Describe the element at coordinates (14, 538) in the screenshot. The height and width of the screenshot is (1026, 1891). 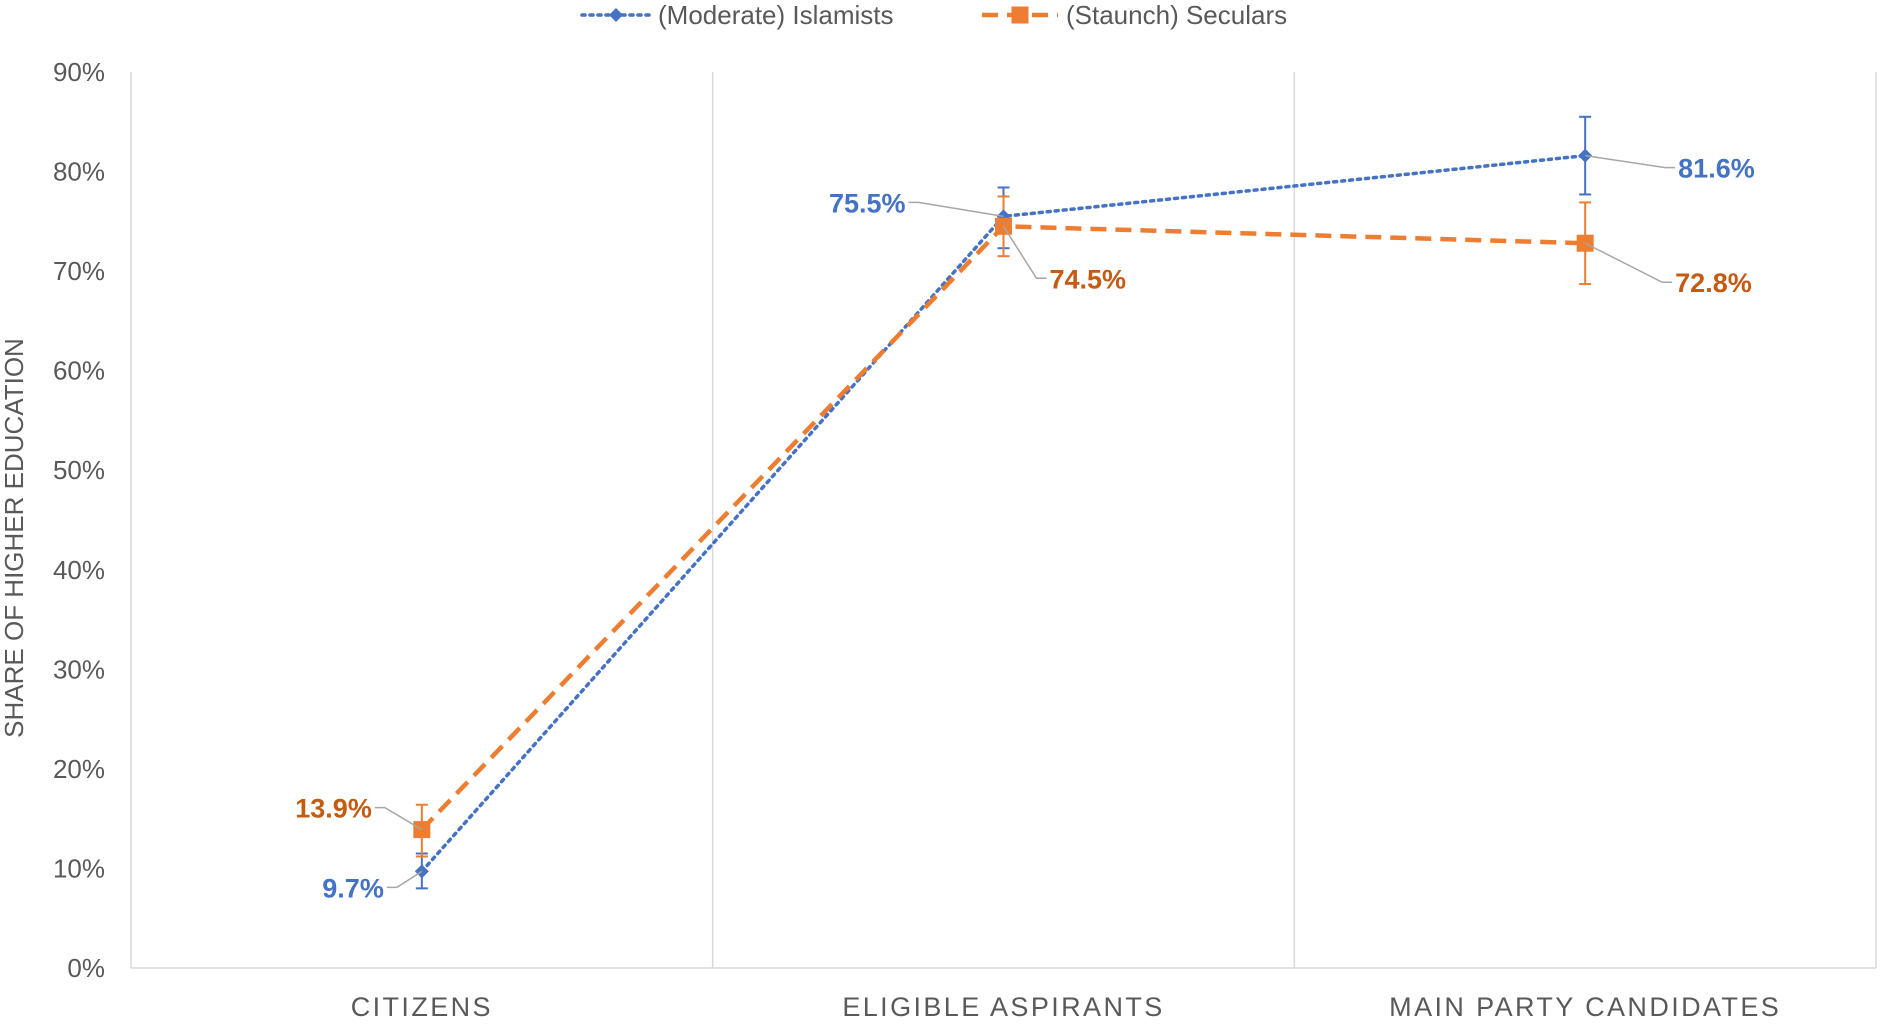
I see `y-axis-title: SHARE OF HIGHER EDUCATION` at that location.